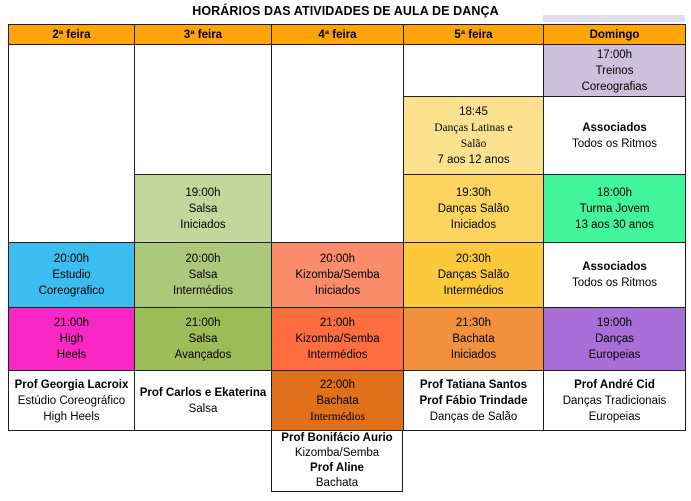 This screenshot has width=691, height=501. Describe the element at coordinates (614, 18) in the screenshot. I see `domingo-top-strip` at that location.